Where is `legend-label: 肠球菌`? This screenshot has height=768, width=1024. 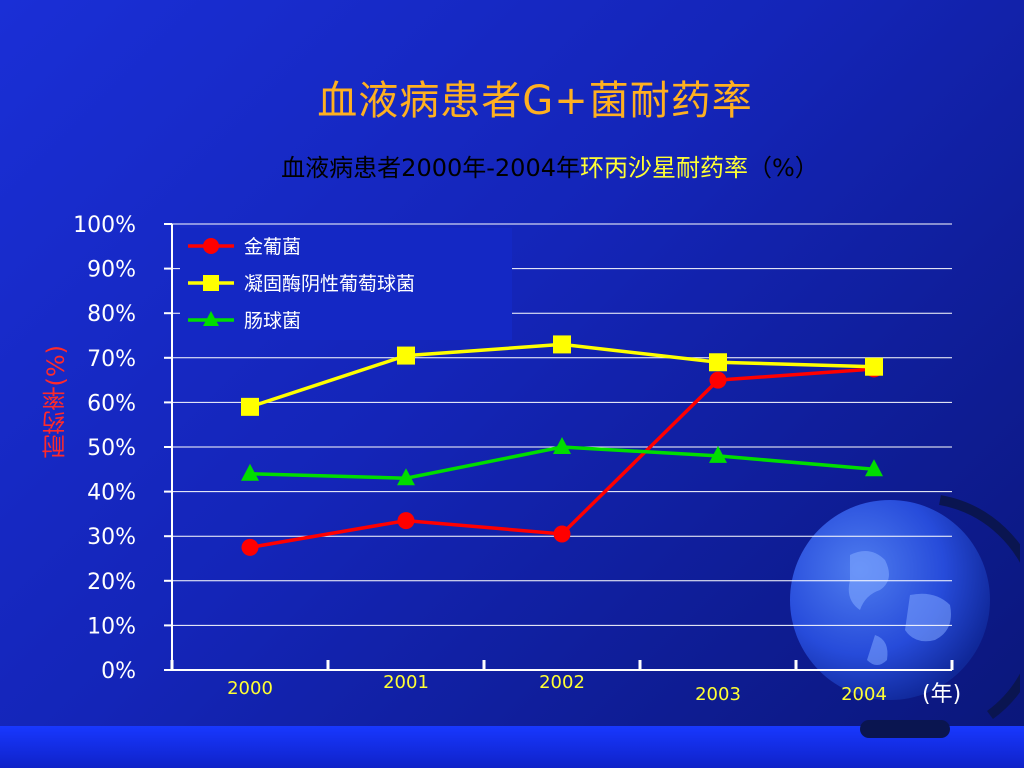 legend-label: 肠球菌 is located at coordinates (272, 321).